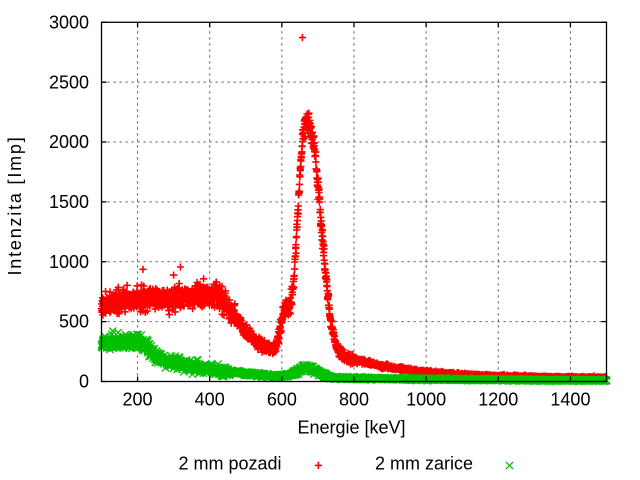 The height and width of the screenshot is (480, 640). What do you see at coordinates (69, 22) in the screenshot?
I see `svg-text: 3000` at bounding box center [69, 22].